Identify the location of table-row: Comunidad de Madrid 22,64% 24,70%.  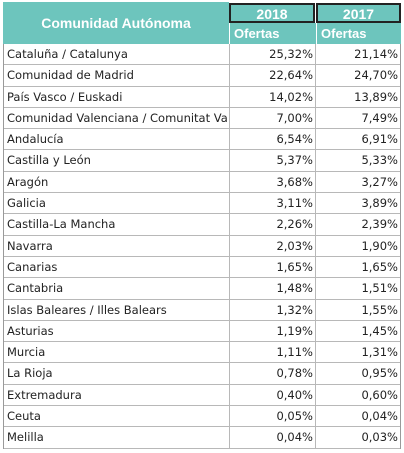
(202, 76).